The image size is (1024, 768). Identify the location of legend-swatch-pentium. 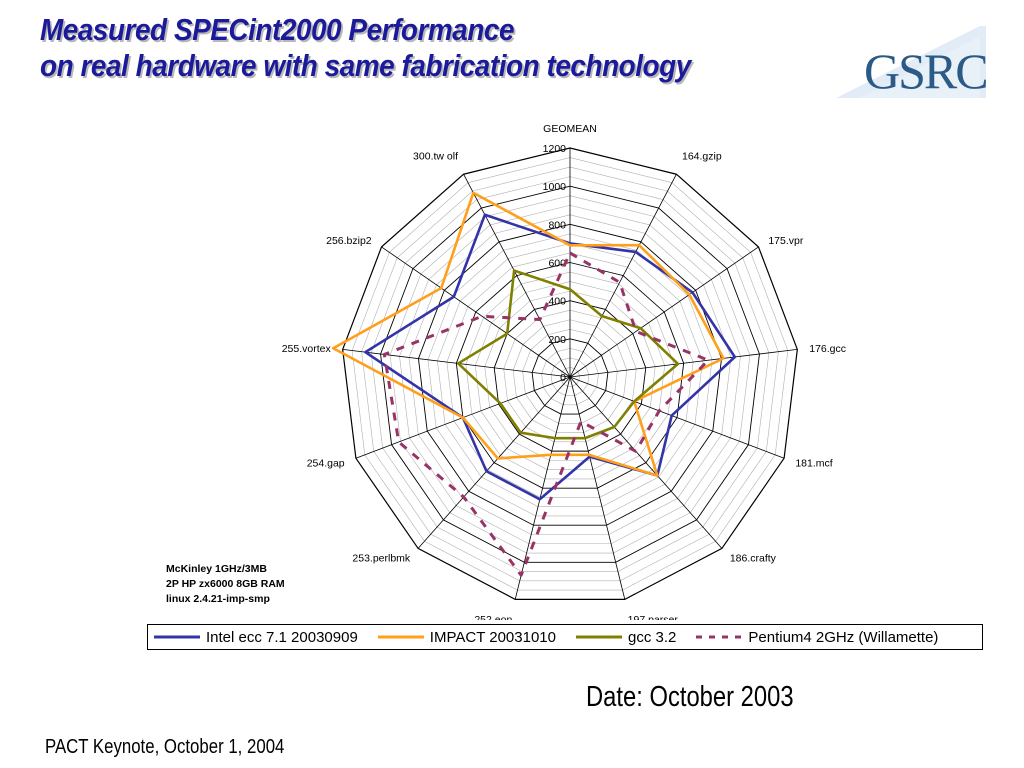
(719, 637).